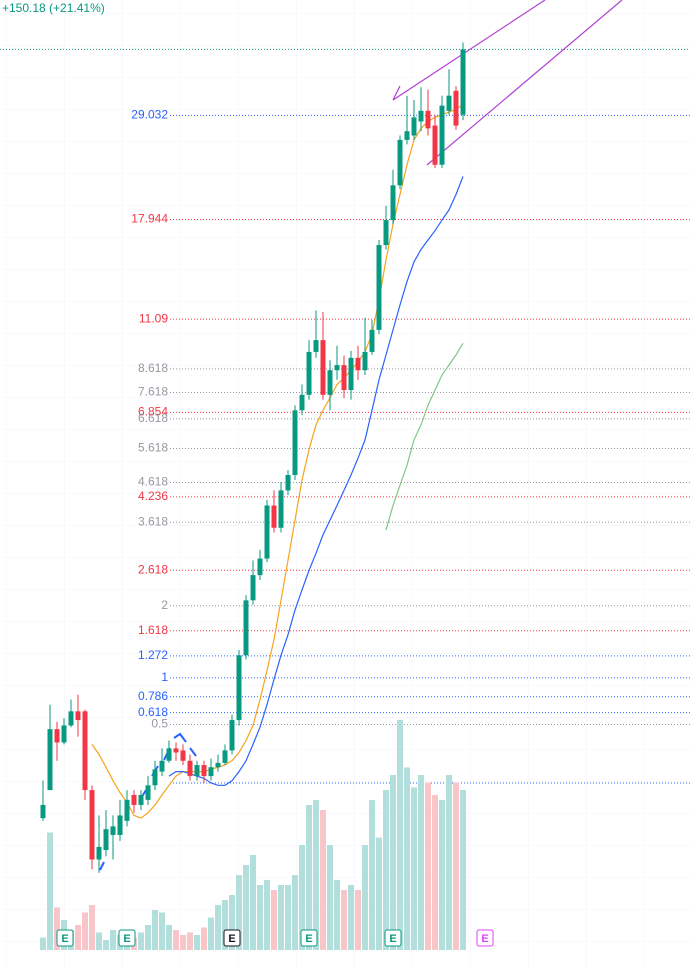 Image resolution: width=690 pixels, height=968 pixels. What do you see at coordinates (153, 569) in the screenshot?
I see `fib-label: 2.618` at bounding box center [153, 569].